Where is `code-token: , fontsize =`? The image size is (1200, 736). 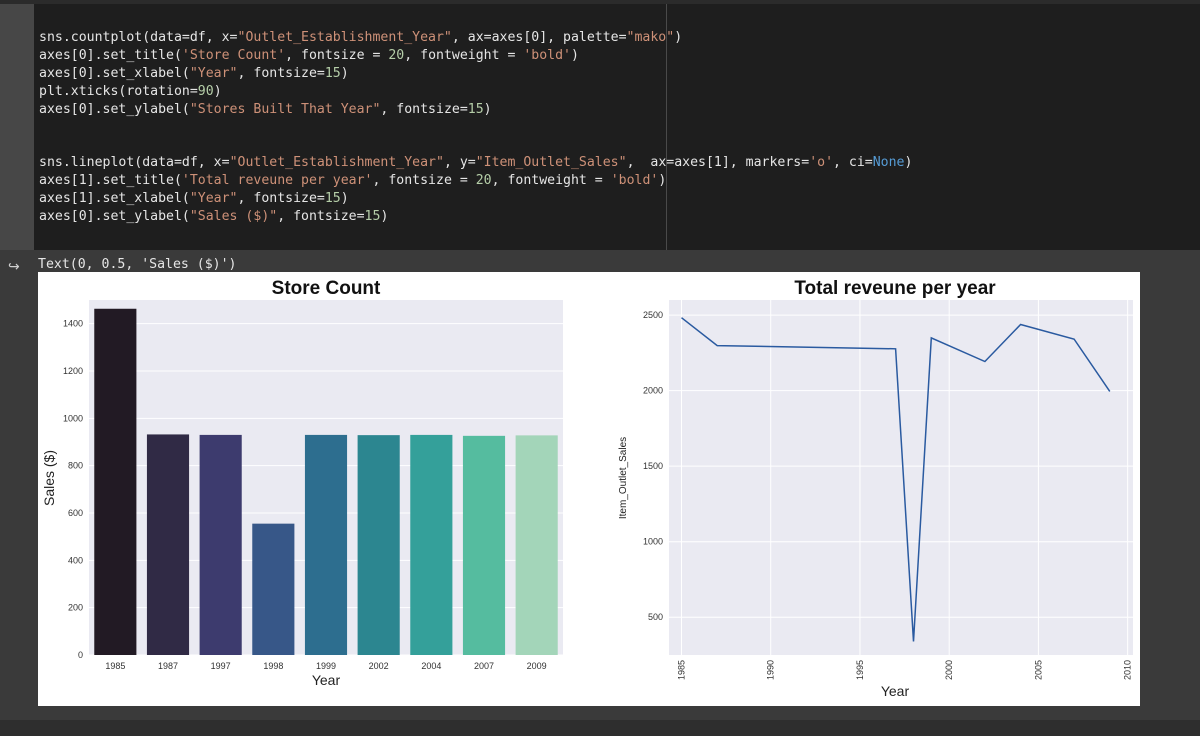 code-token: , fontsize = is located at coordinates (424, 180).